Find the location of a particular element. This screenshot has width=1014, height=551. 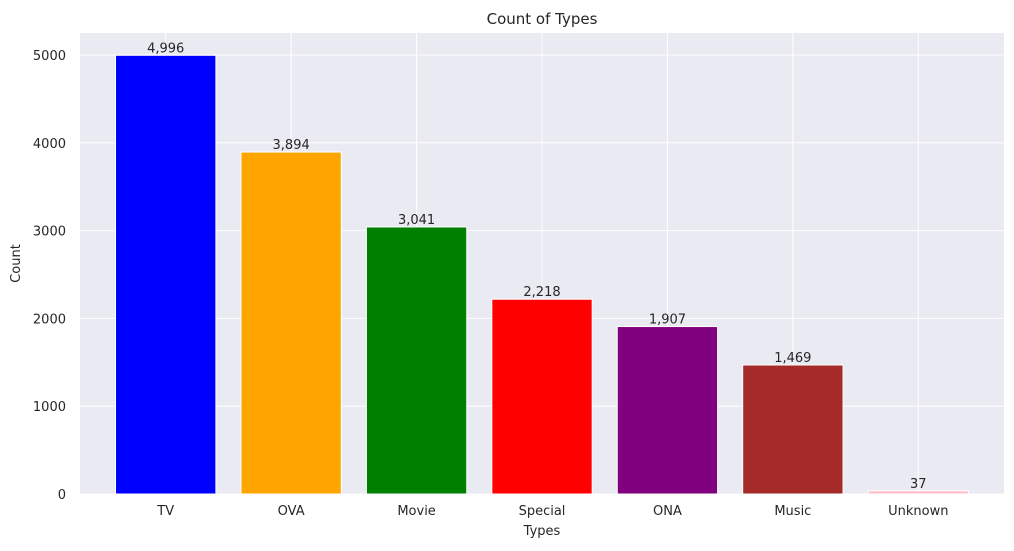

y-axis-title: Count is located at coordinates (16, 263).